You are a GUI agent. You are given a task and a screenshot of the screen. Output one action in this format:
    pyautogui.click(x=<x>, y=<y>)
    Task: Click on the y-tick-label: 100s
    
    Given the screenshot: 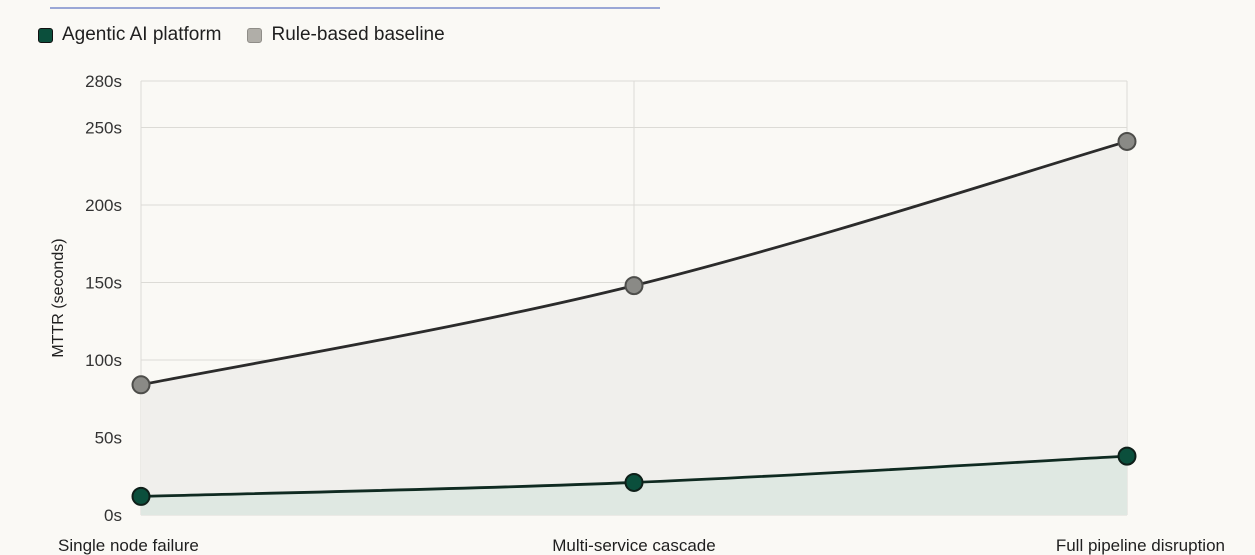 What is the action you would take?
    pyautogui.click(x=103, y=360)
    